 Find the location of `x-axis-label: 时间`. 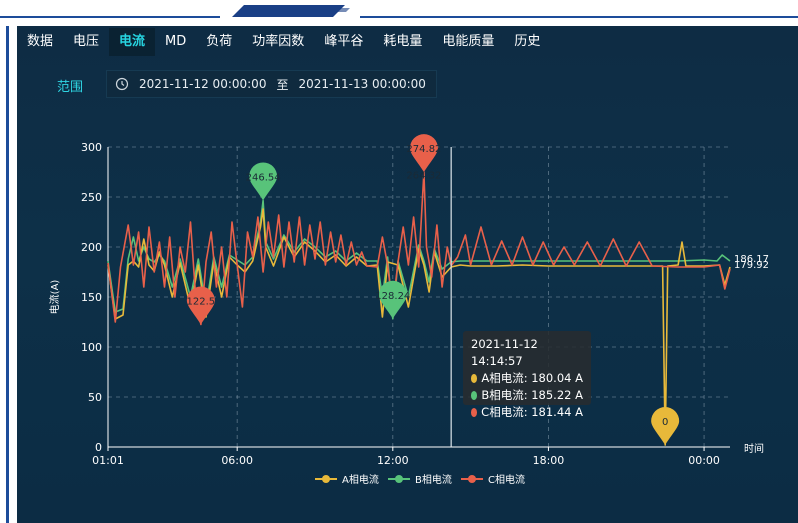

x-axis-label: 时间 is located at coordinates (754, 448).